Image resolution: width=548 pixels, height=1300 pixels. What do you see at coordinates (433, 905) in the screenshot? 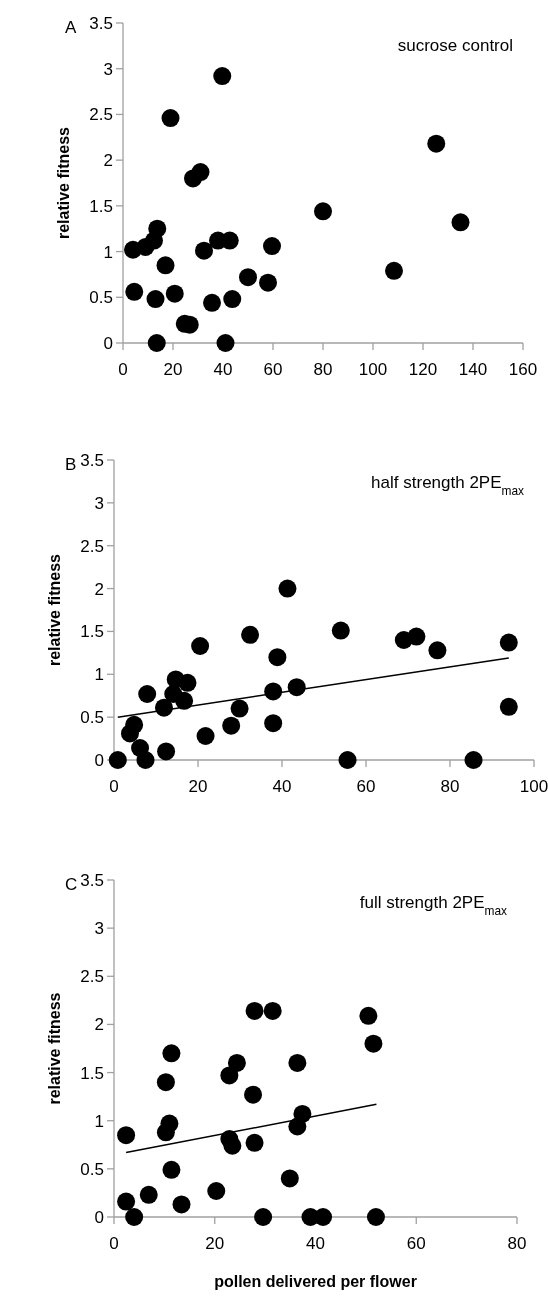
I see `text: full strength 2PE$_{max}$` at bounding box center [433, 905].